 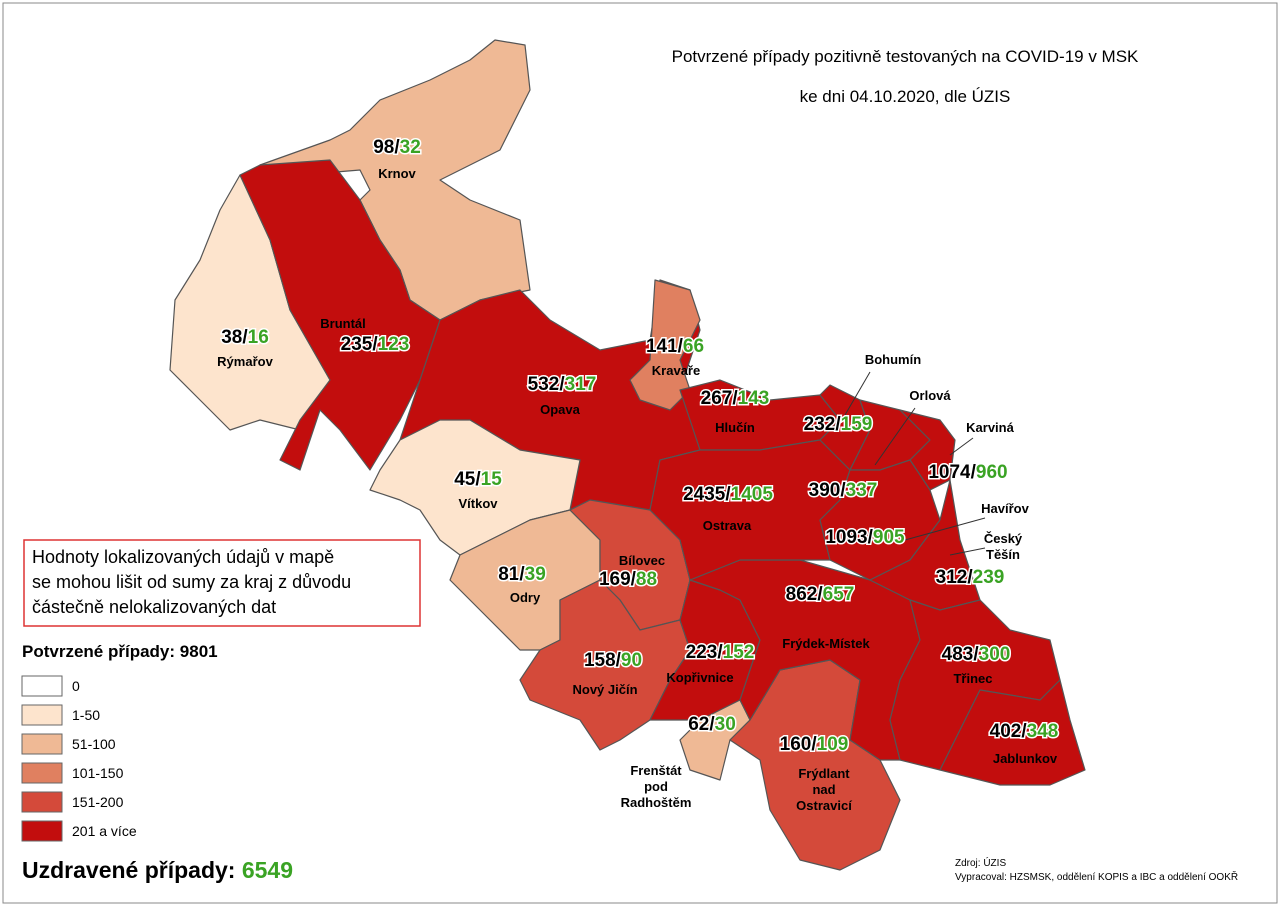 I want to click on title-line: ke dni 04.10.2020, dle ÚZIS, so click(x=905, y=96).